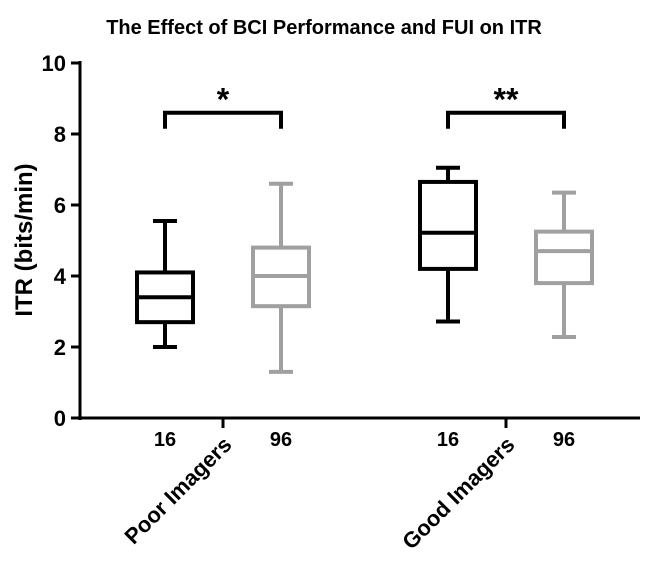  Describe the element at coordinates (177, 490) in the screenshot. I see `group-label: Poor Imagers` at that location.